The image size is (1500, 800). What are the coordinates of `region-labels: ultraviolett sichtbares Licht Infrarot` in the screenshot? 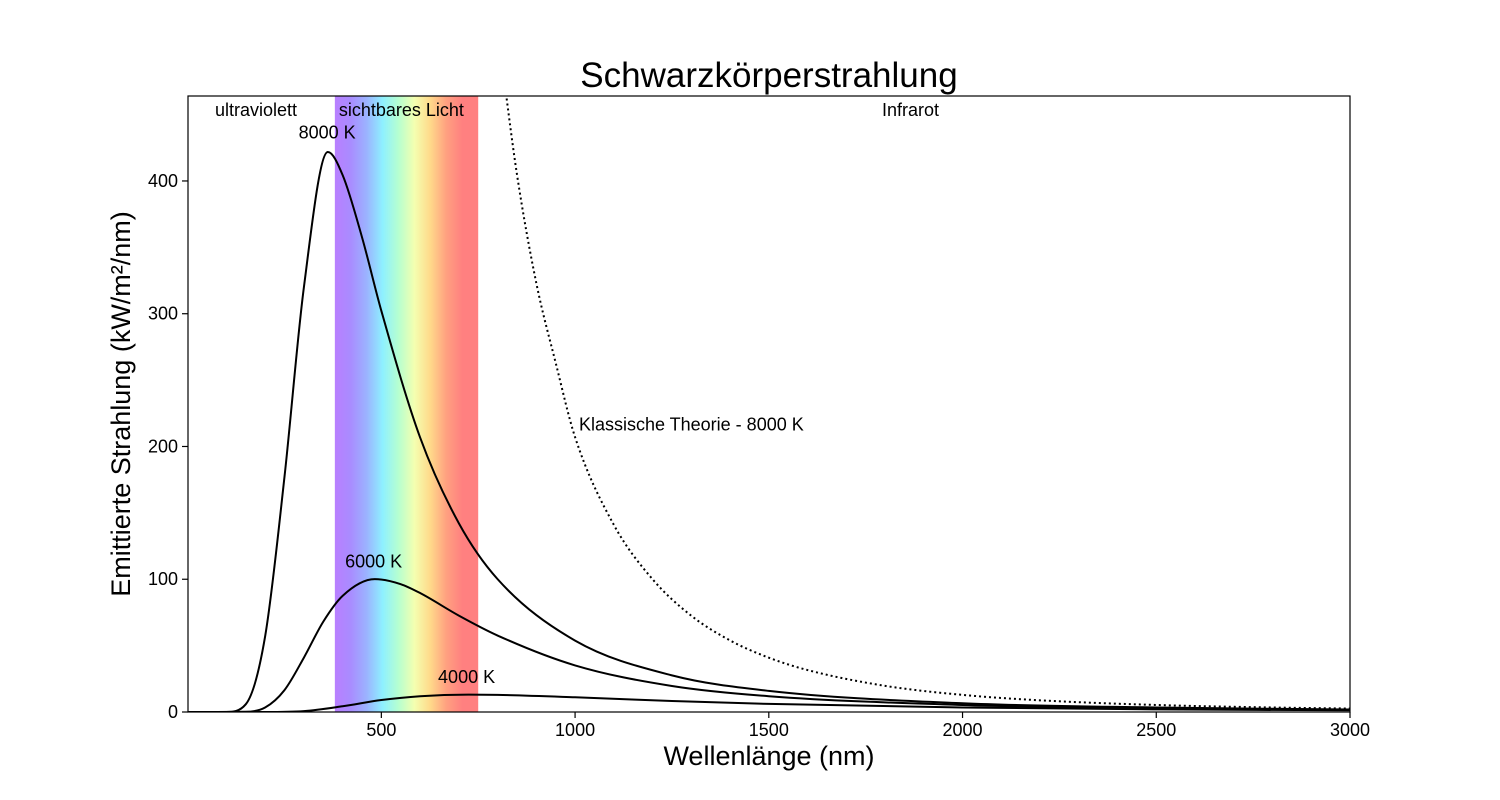 It's located at (577, 110).